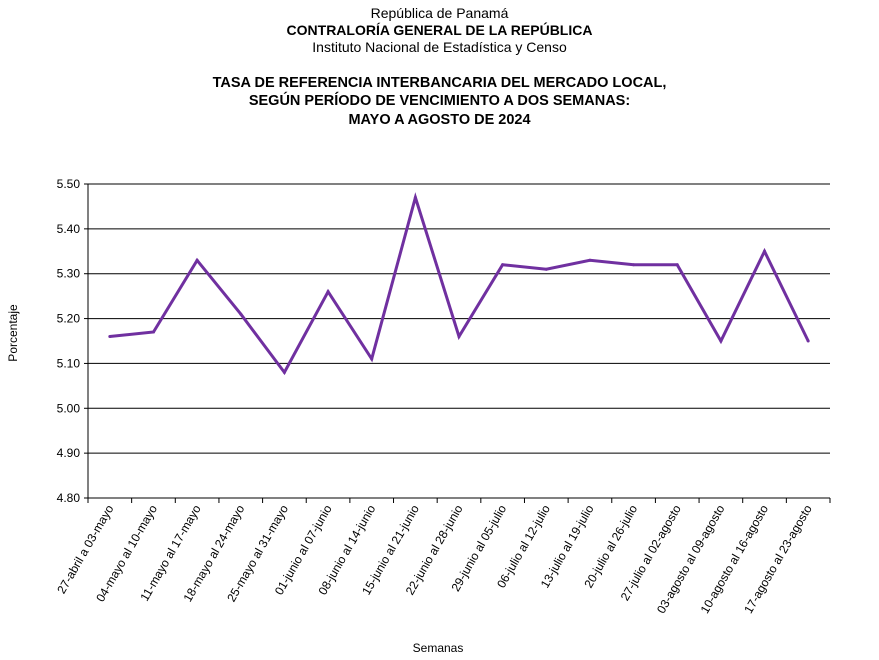  I want to click on y-tick-label: 4.80, so click(69, 498).